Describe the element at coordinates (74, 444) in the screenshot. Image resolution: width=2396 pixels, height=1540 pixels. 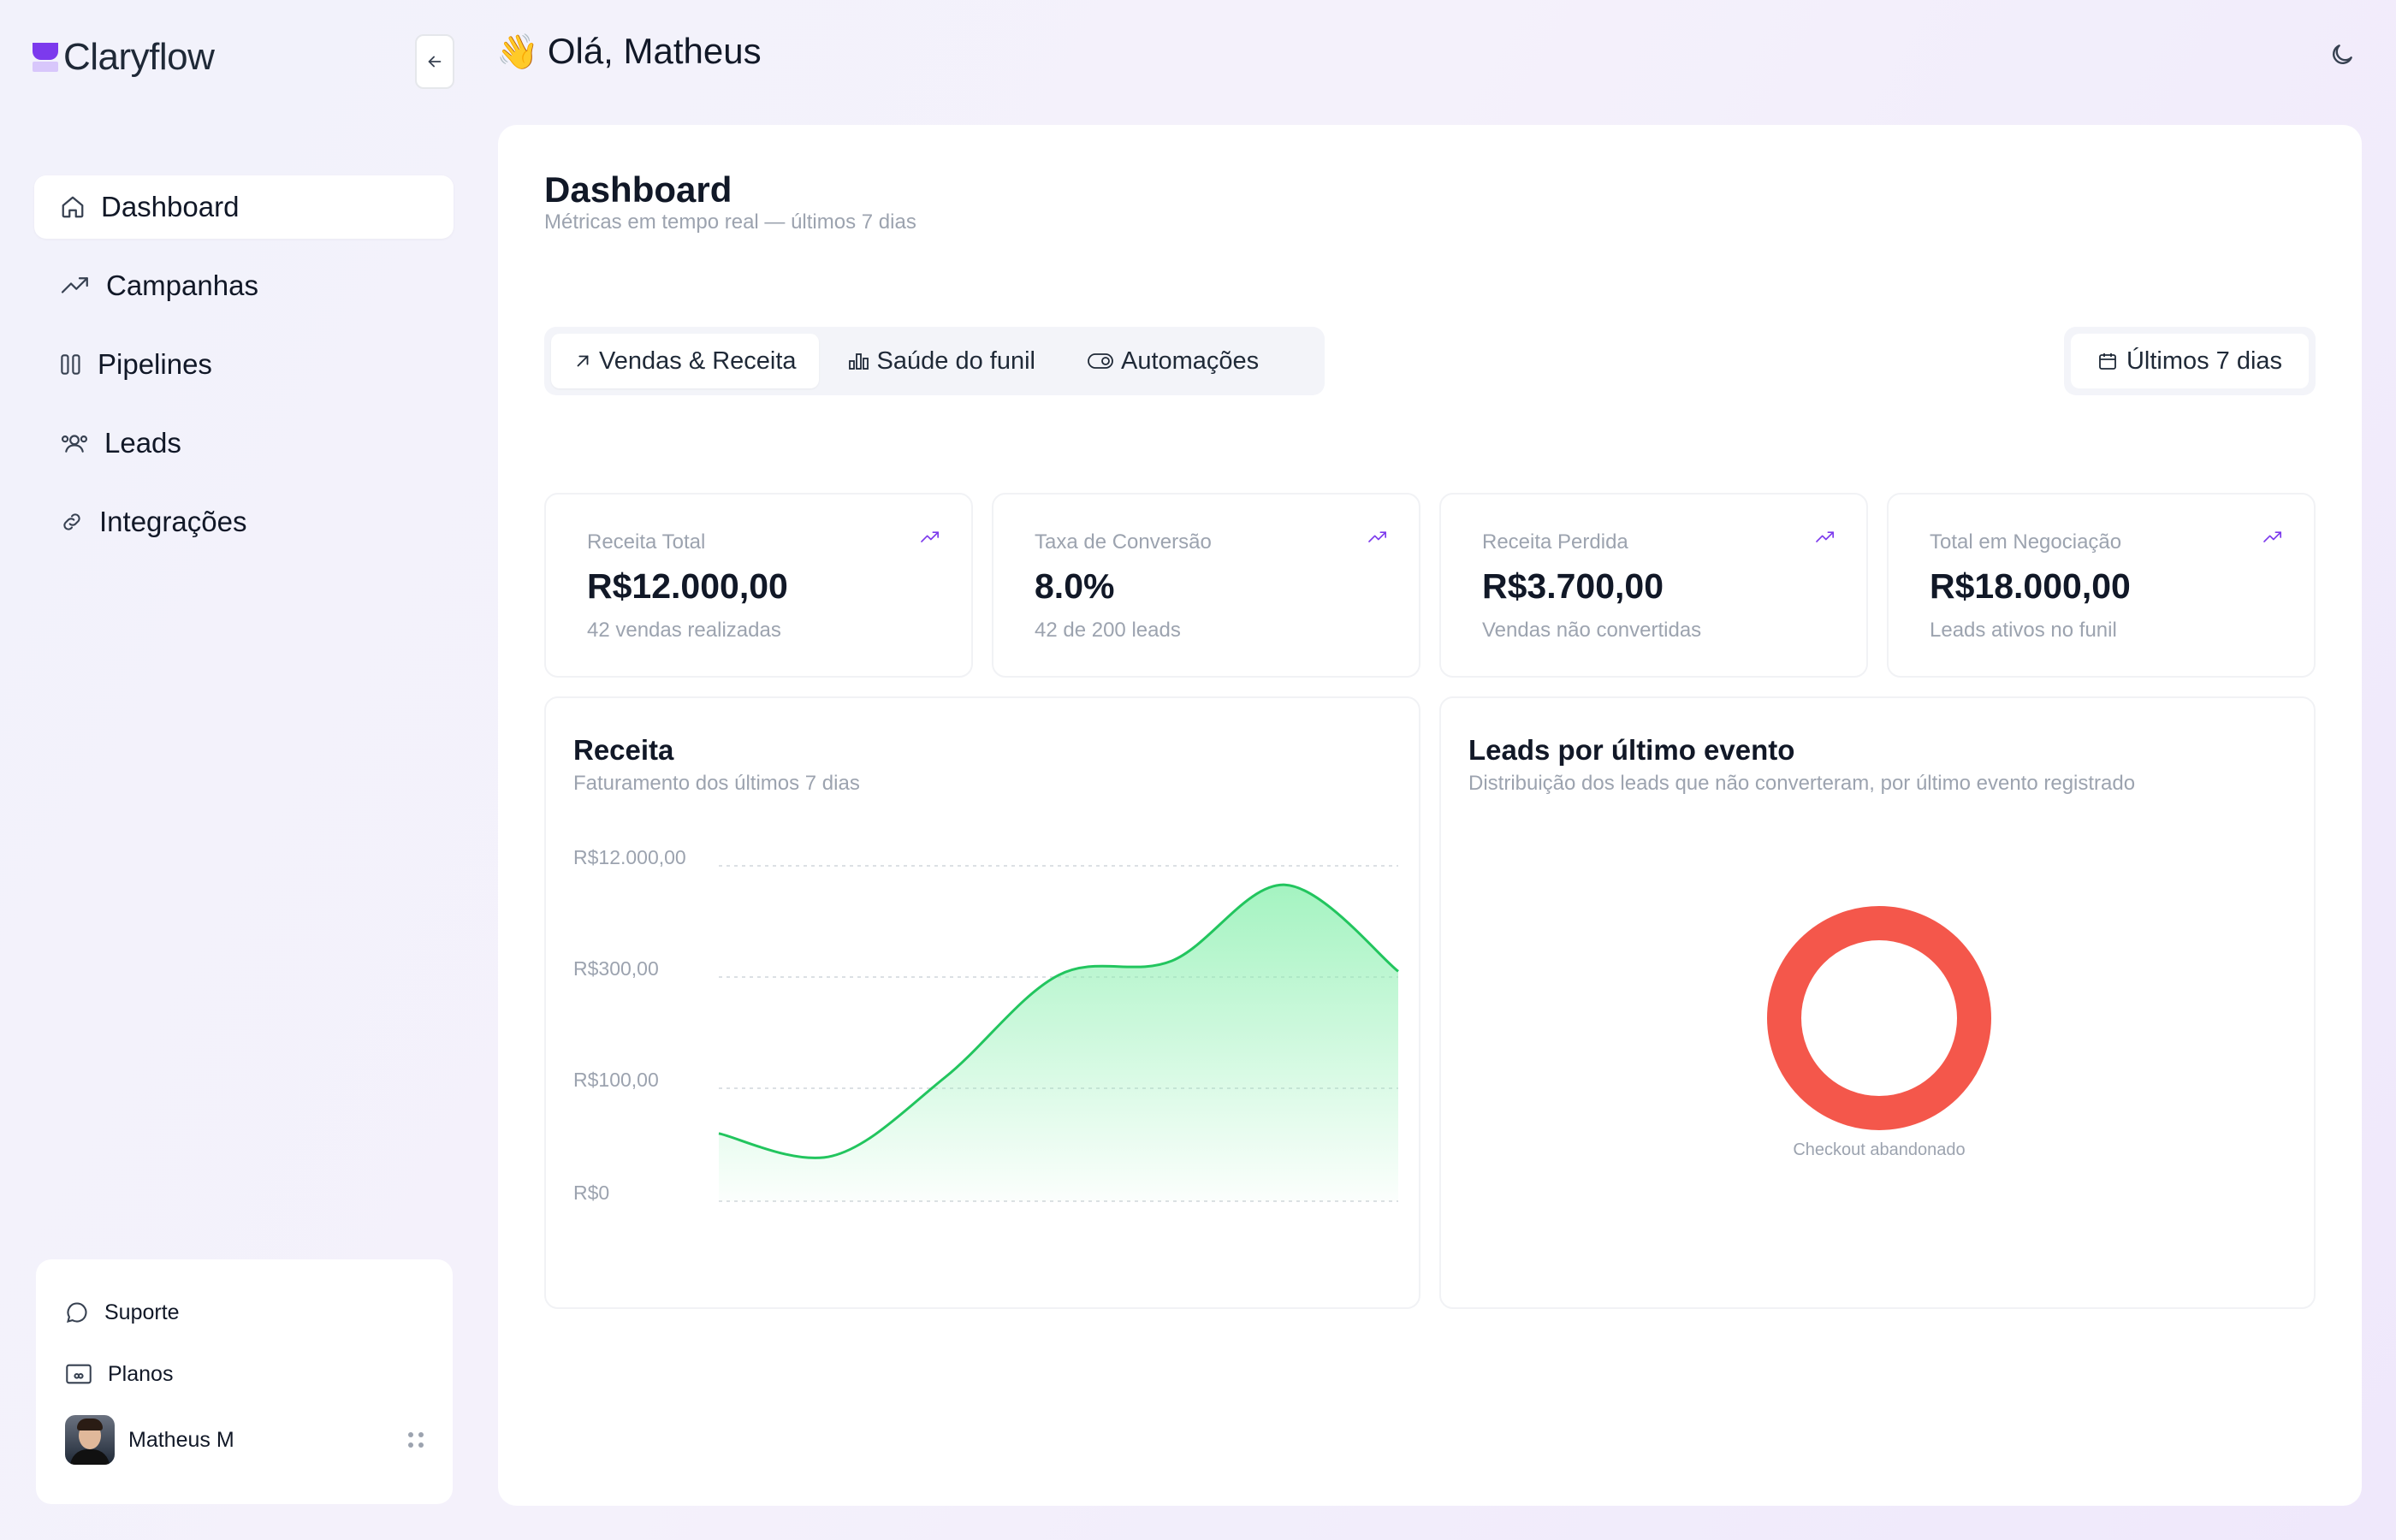
I see `users-icon` at that location.